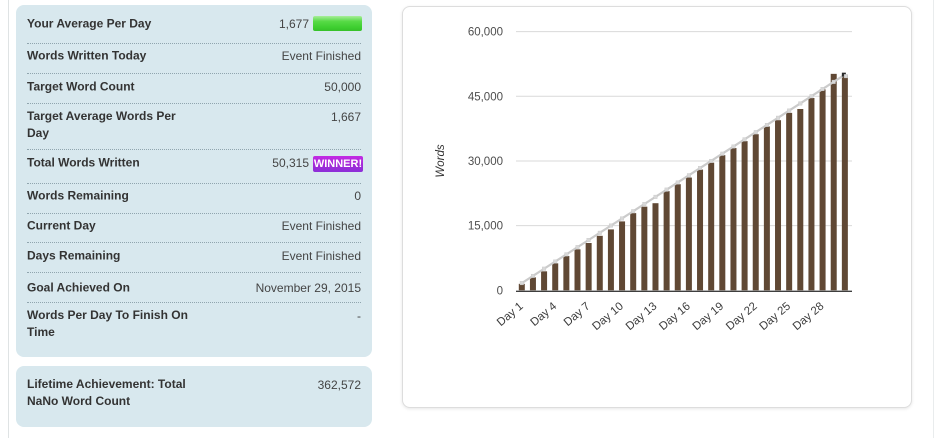 This screenshot has height=438, width=935. Describe the element at coordinates (577, 314) in the screenshot. I see `svg-text: Day 7` at that location.